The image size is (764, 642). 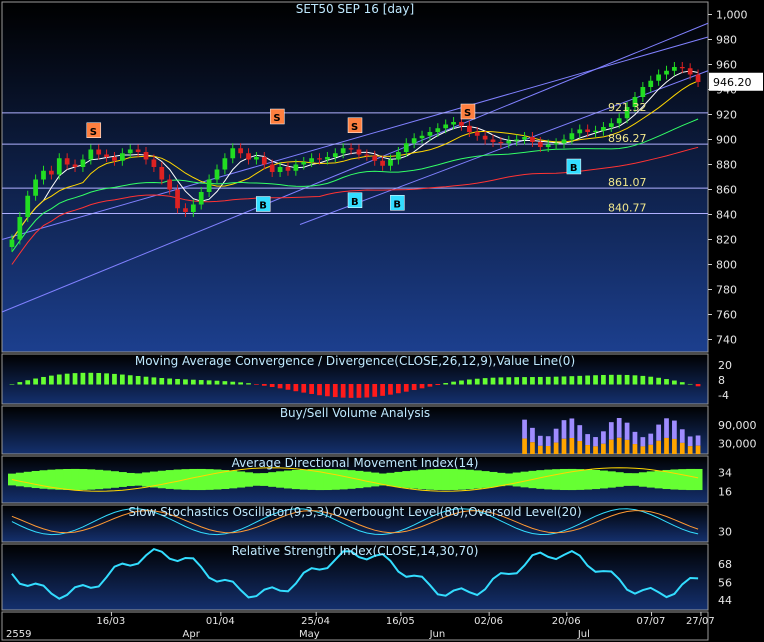 I want to click on x-month-label: Apr, so click(x=192, y=634).